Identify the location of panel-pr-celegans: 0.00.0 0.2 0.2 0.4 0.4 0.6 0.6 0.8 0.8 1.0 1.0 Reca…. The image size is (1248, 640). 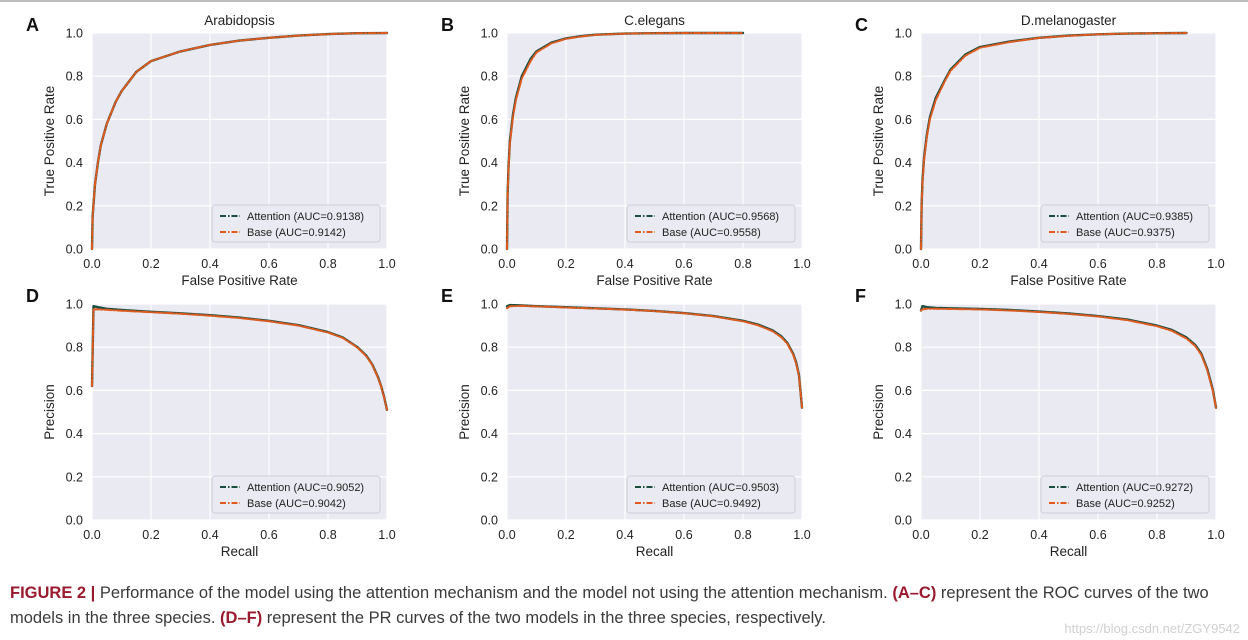
(626, 422).